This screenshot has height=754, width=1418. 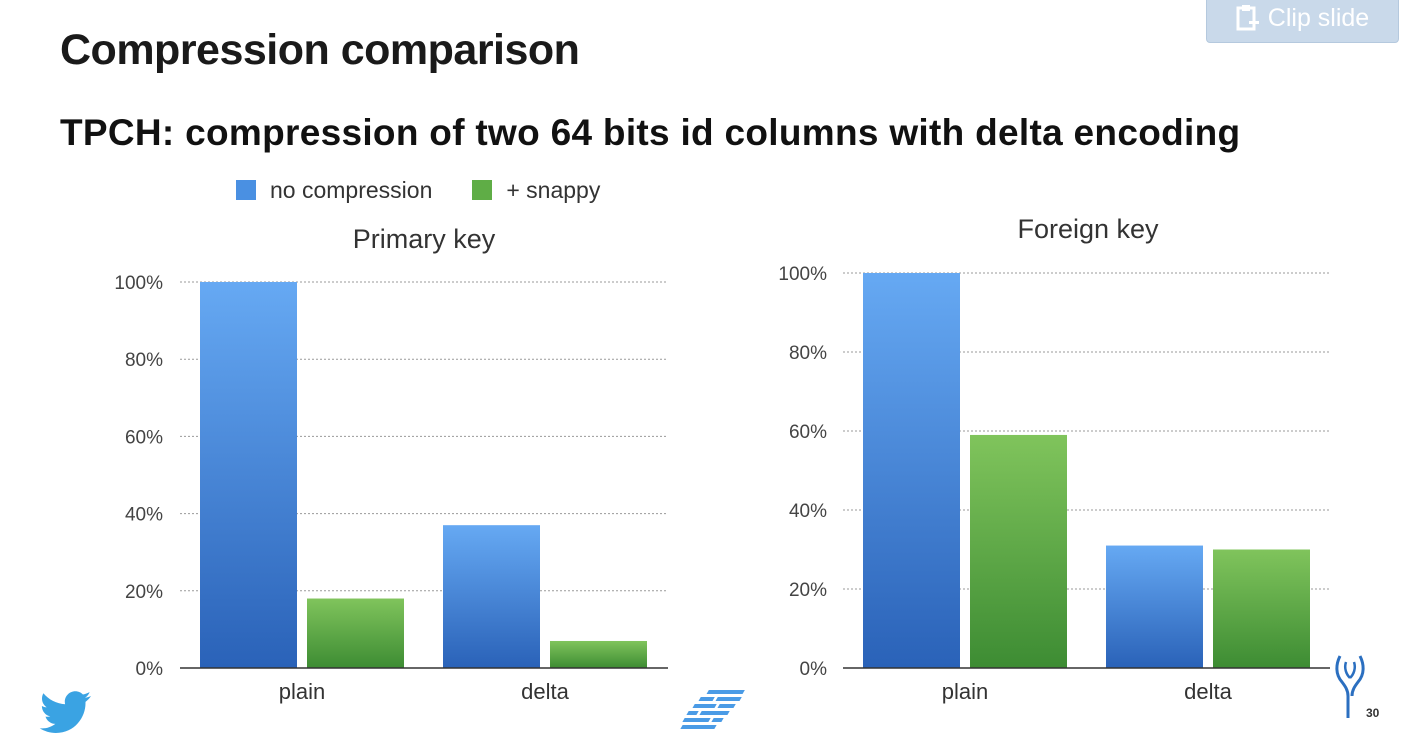 What do you see at coordinates (714, 715) in the screenshot?
I see `parquet-logo-icon` at bounding box center [714, 715].